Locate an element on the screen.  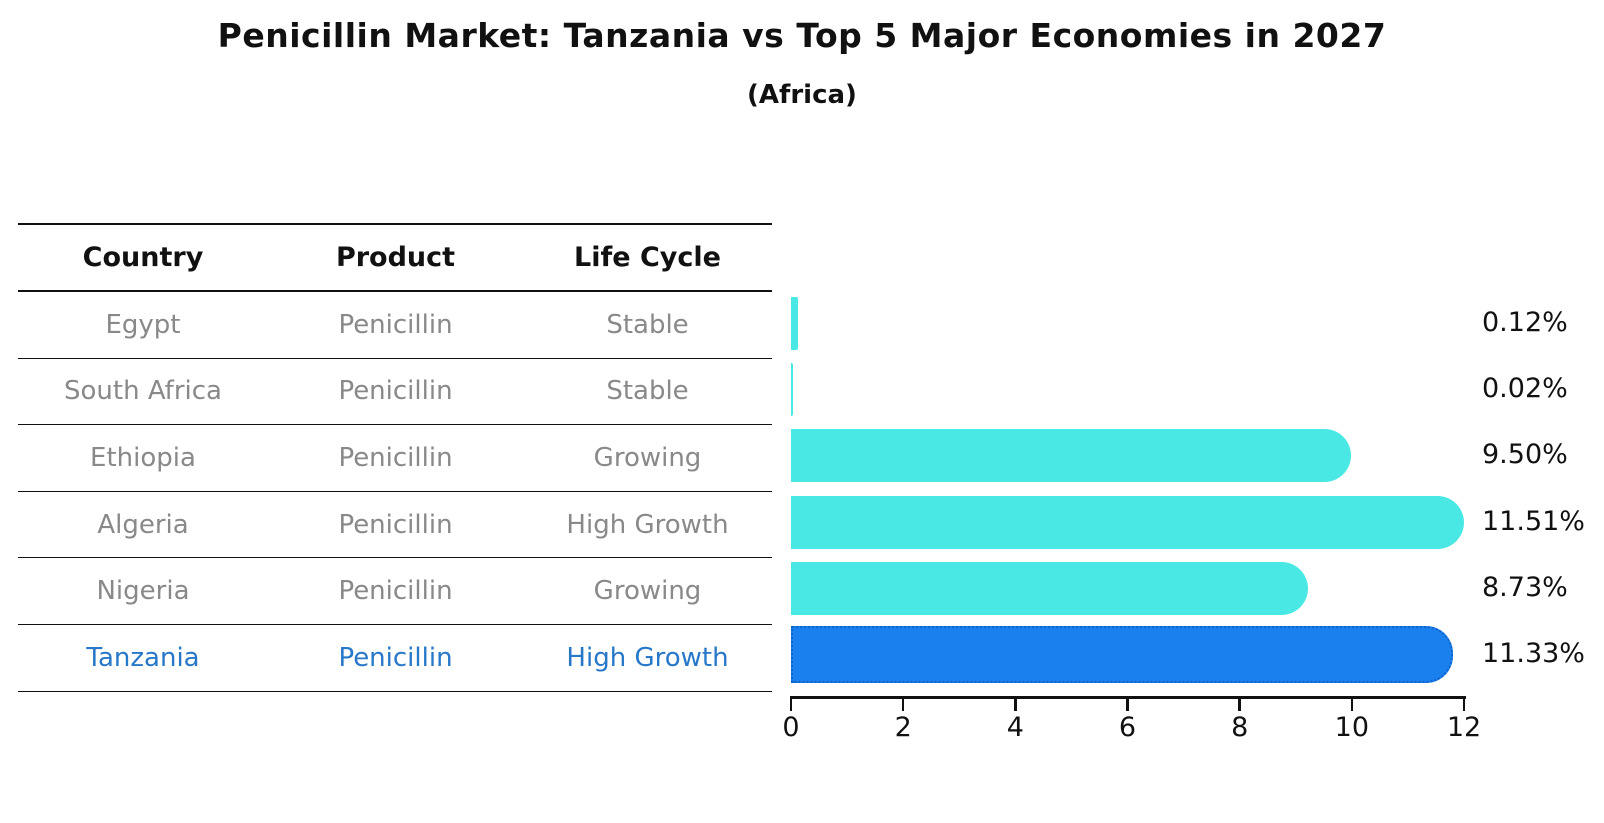
x-tick-label: 8 is located at coordinates (1240, 727).